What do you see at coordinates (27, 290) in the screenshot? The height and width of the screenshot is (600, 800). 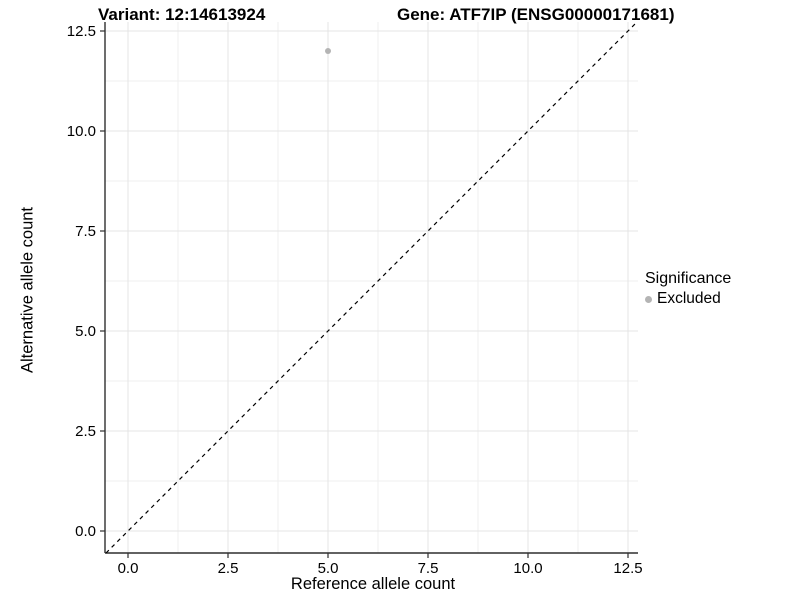 I see `y-axis-title: Alternative allele count` at bounding box center [27, 290].